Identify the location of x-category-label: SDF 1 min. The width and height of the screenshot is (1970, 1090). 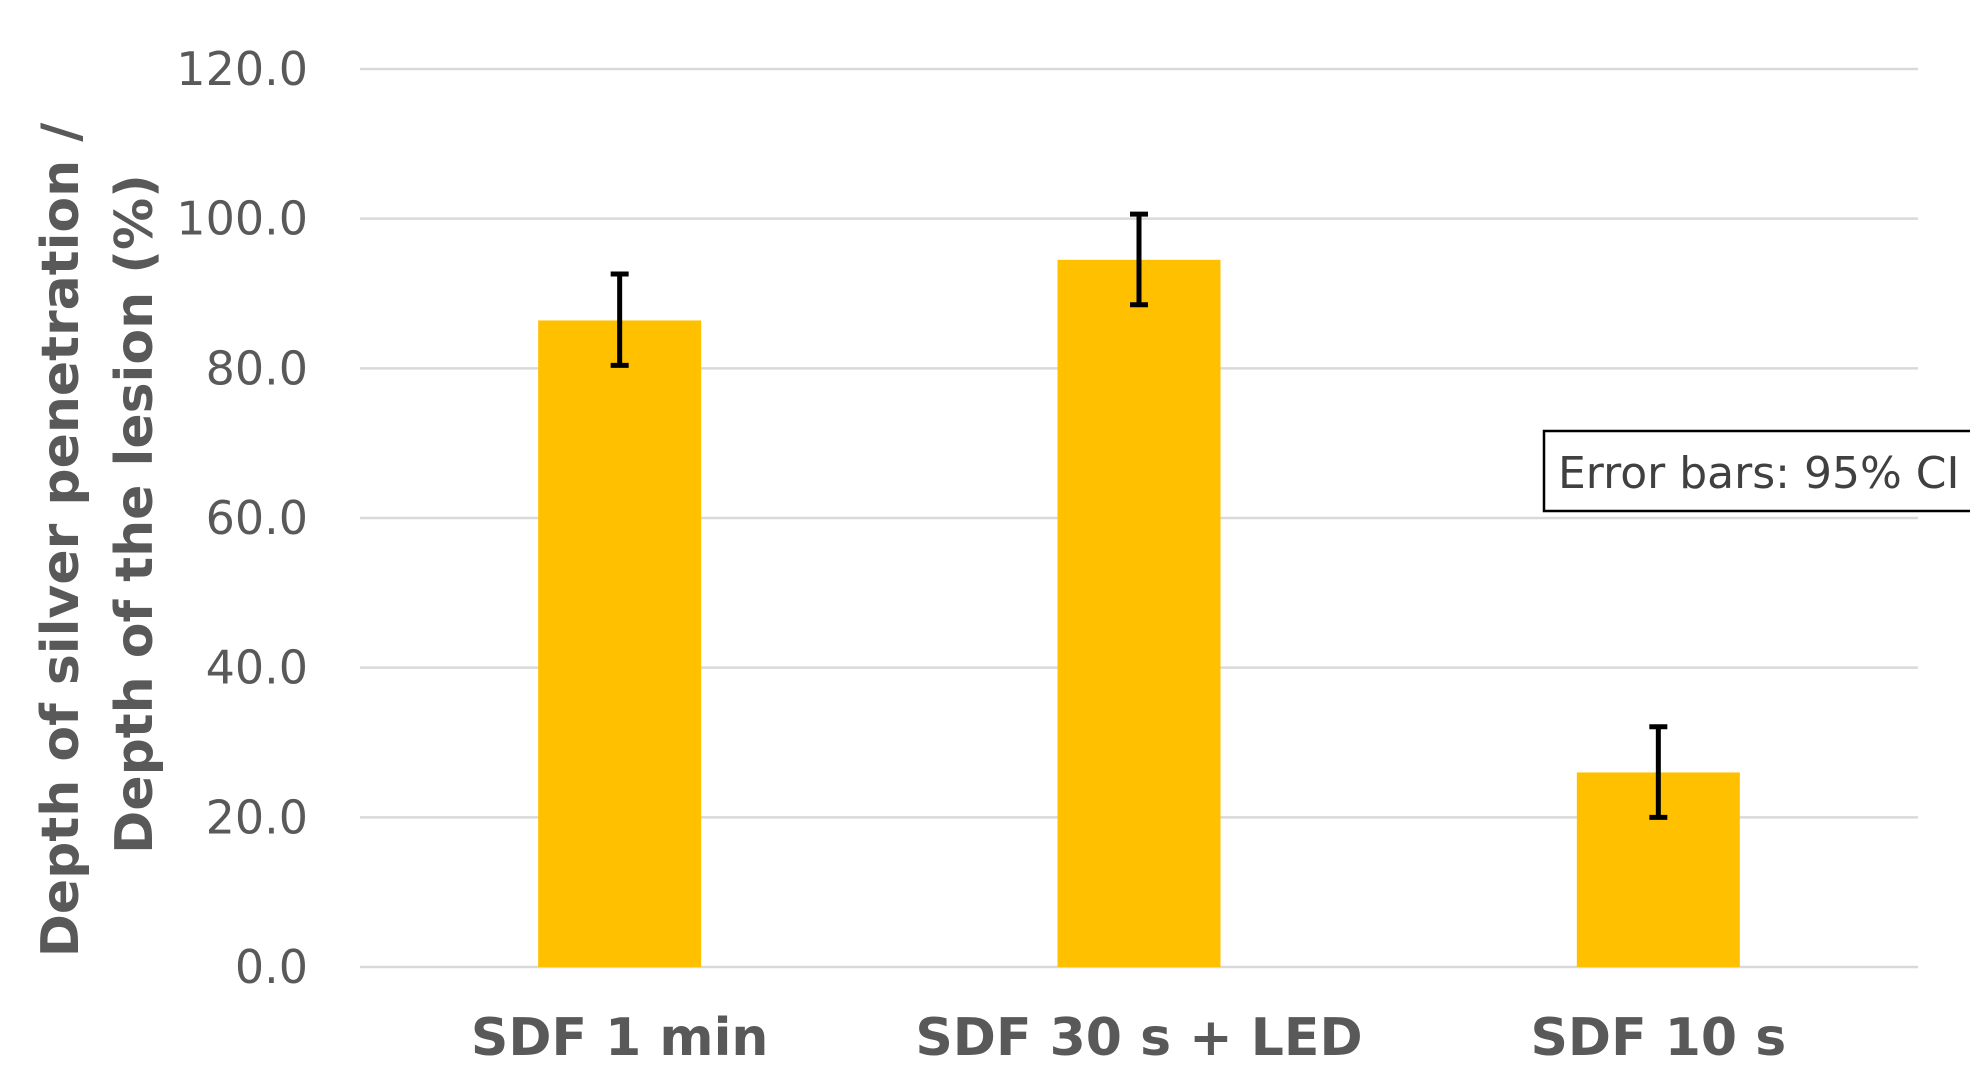
(620, 1038).